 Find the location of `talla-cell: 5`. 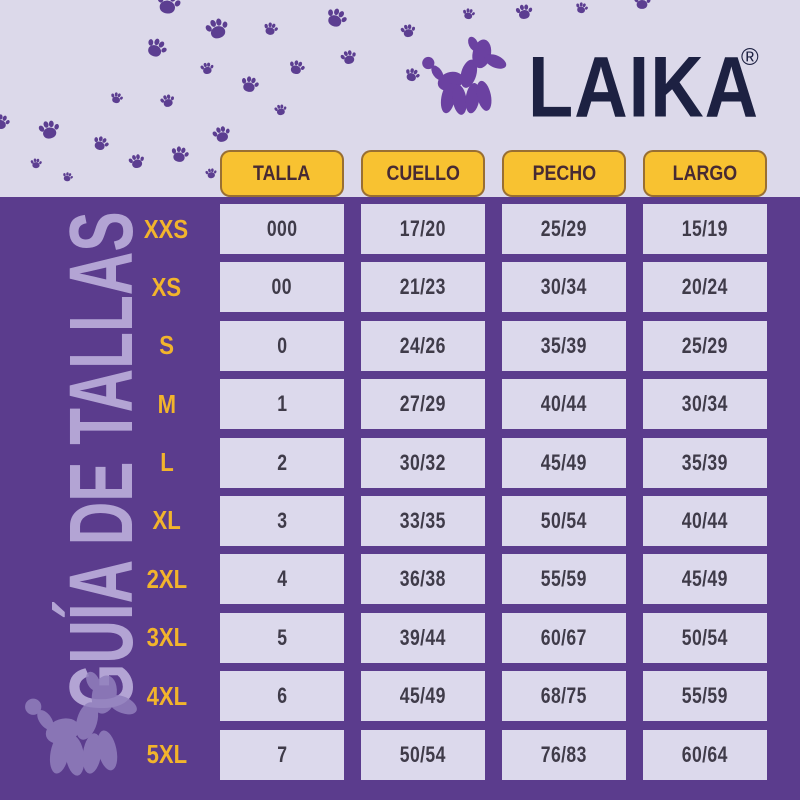

talla-cell: 5 is located at coordinates (282, 637).